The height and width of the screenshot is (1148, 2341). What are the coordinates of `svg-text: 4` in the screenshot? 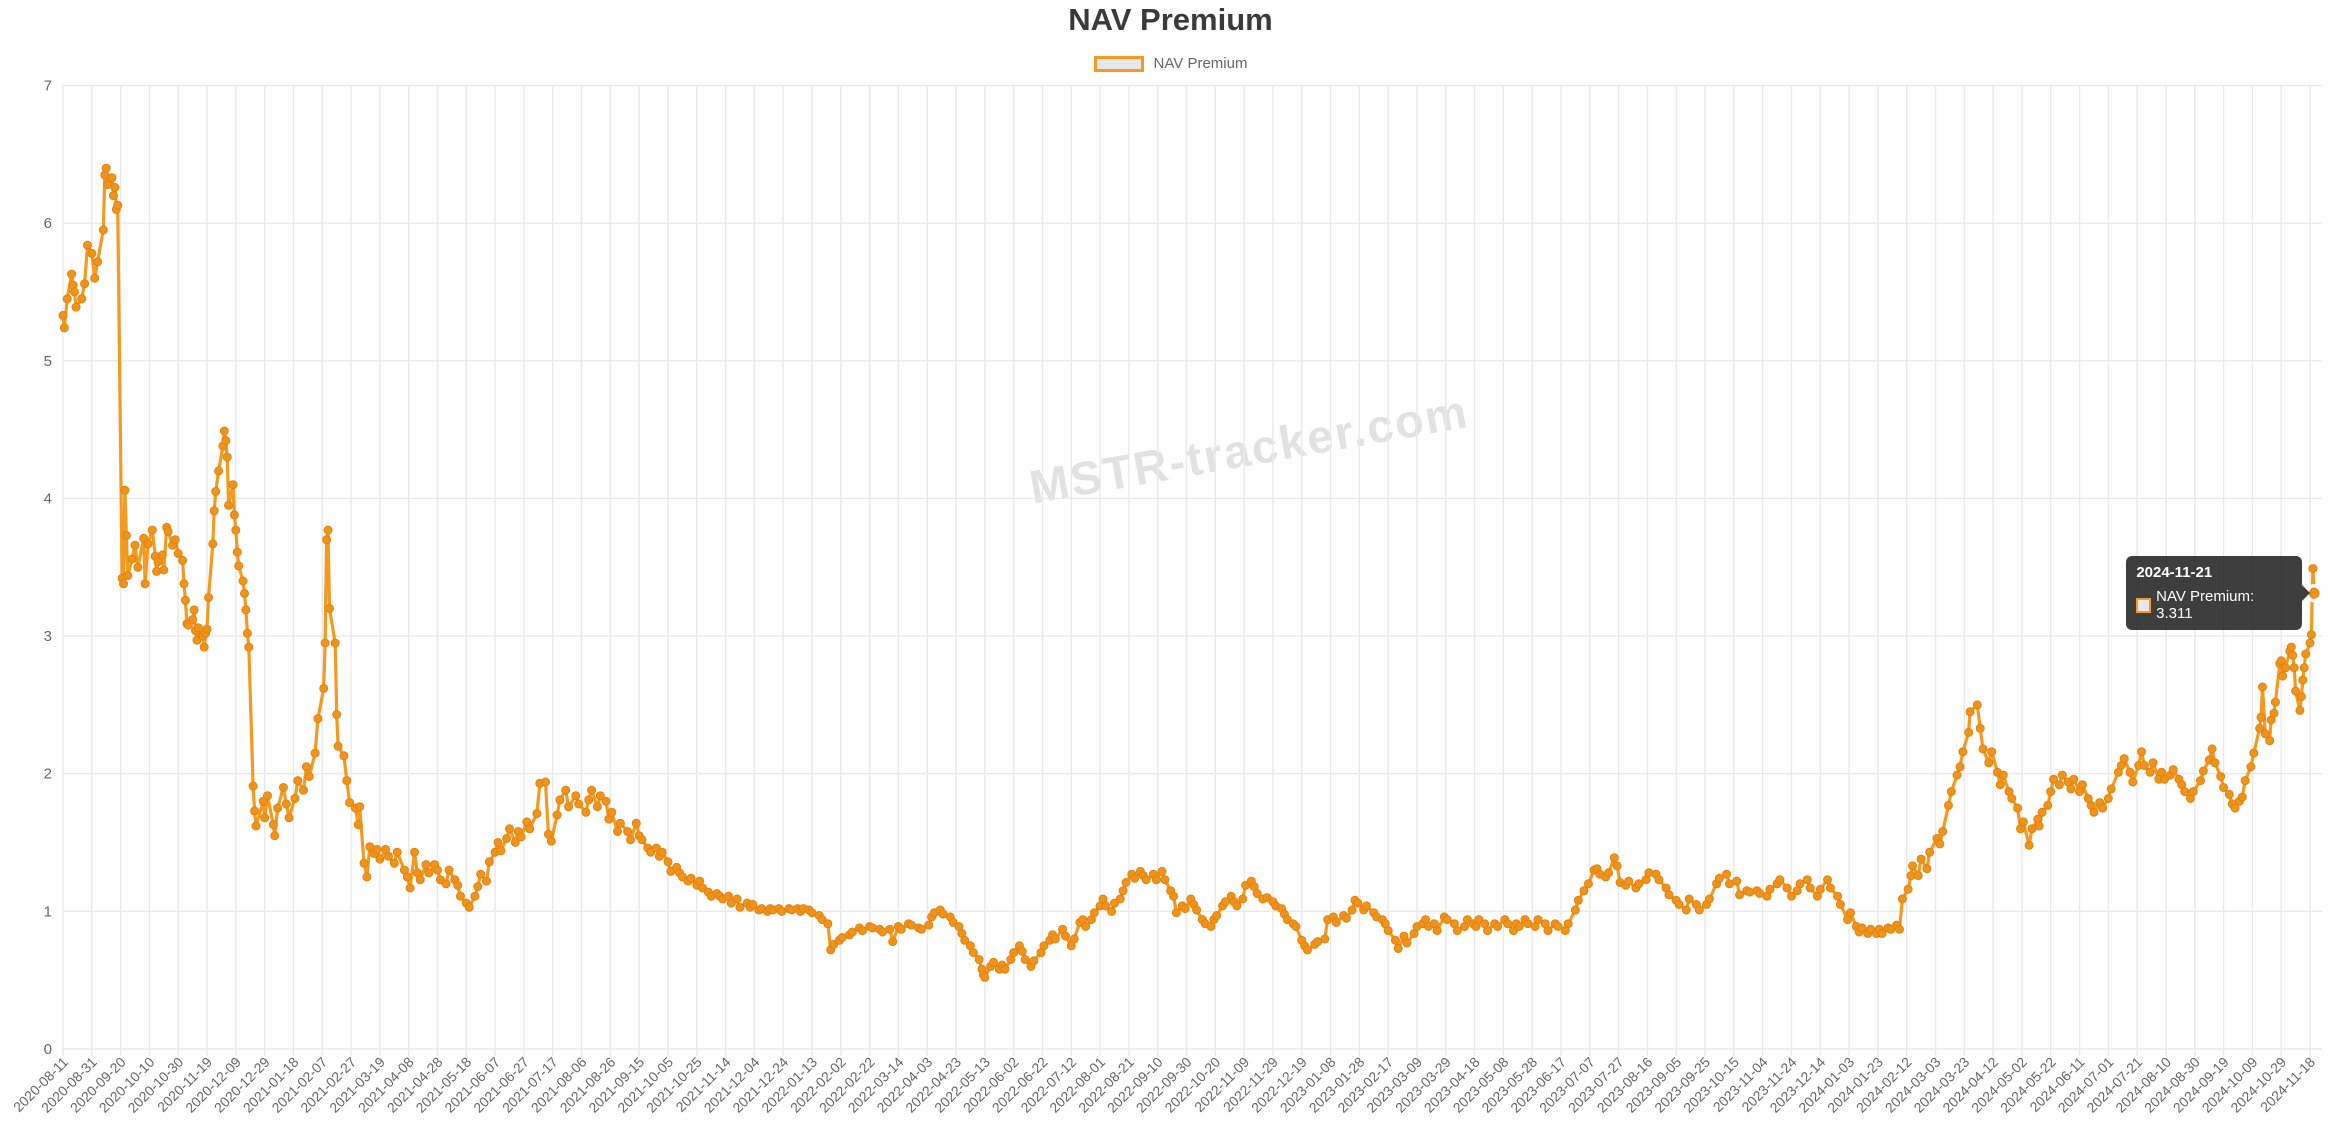 It's located at (48, 498).